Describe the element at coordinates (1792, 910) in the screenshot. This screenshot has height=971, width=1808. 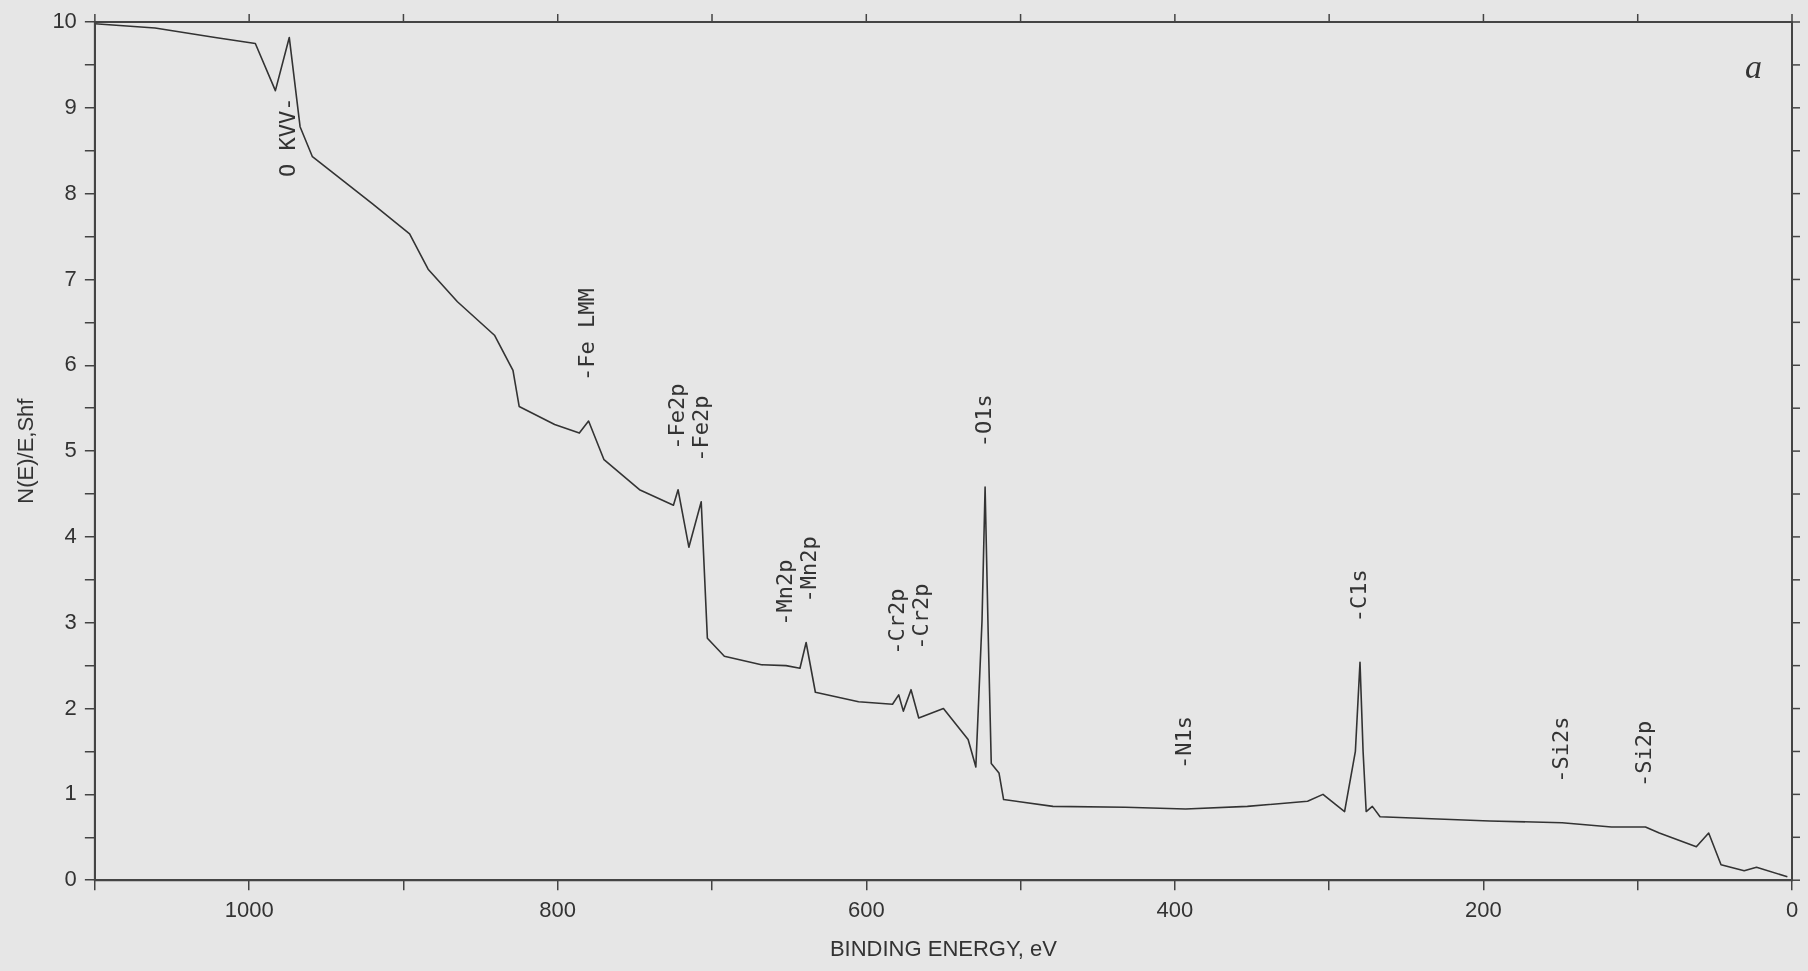
I see `x-tick-label: 0` at that location.